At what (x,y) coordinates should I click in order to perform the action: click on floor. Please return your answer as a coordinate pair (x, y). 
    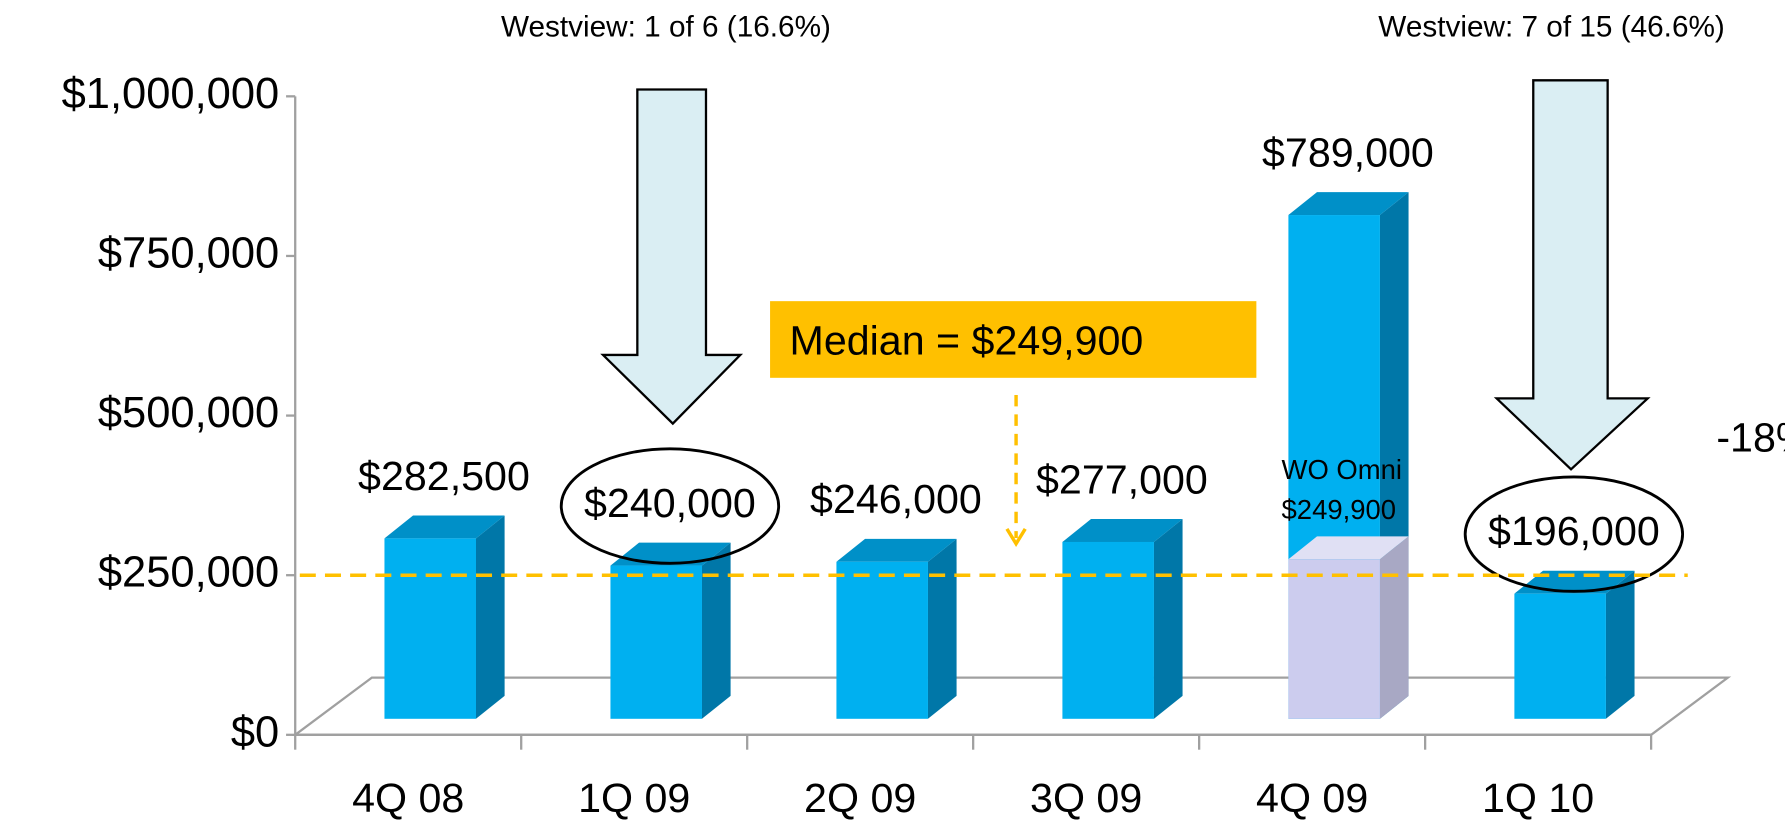
    Looking at the image, I should click on (1011, 706).